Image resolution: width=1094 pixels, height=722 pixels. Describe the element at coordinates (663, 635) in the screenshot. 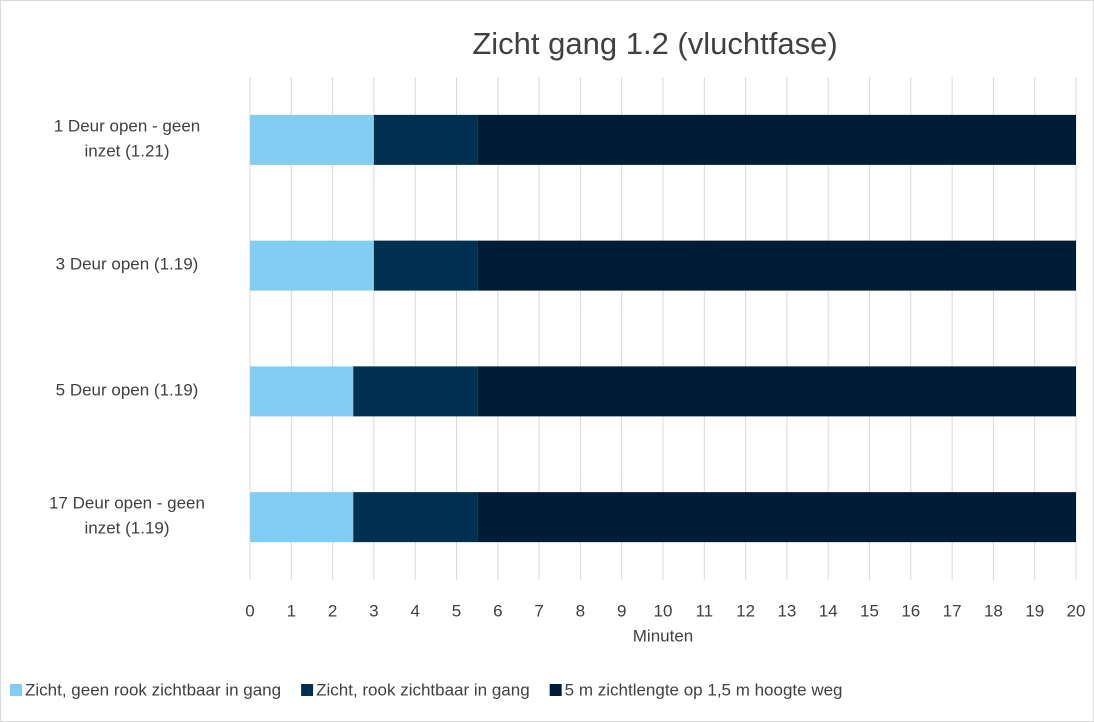

I see `x-axis-label: Minuten` at that location.